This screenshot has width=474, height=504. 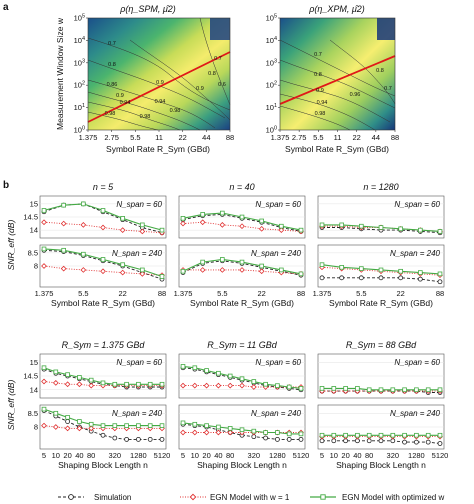 What do you see at coordinates (6, 7) in the screenshot?
I see `panel-a-letter: a` at bounding box center [6, 7].